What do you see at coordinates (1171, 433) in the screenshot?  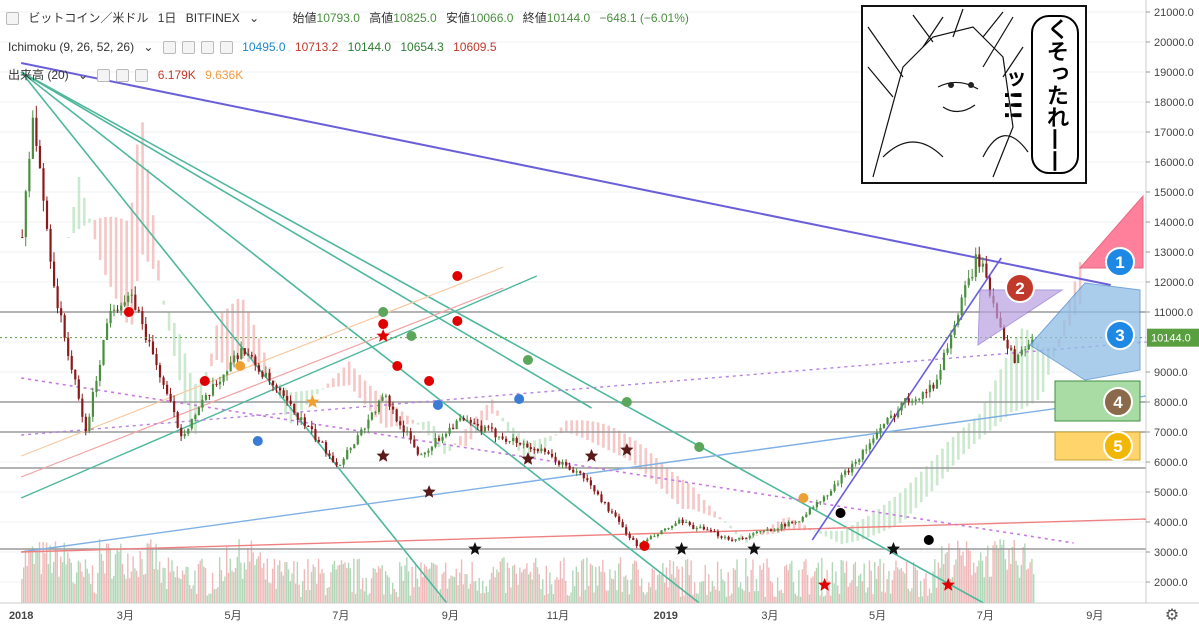 I see `price-tick-label: 7000.0` at bounding box center [1171, 433].